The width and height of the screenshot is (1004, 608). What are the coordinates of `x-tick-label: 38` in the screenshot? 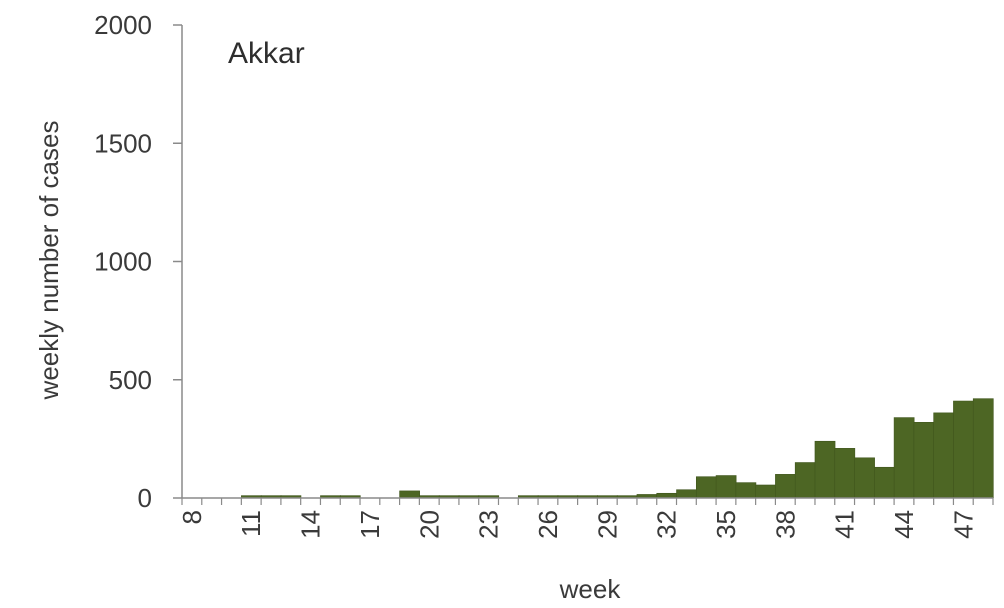 It's located at (785, 524).